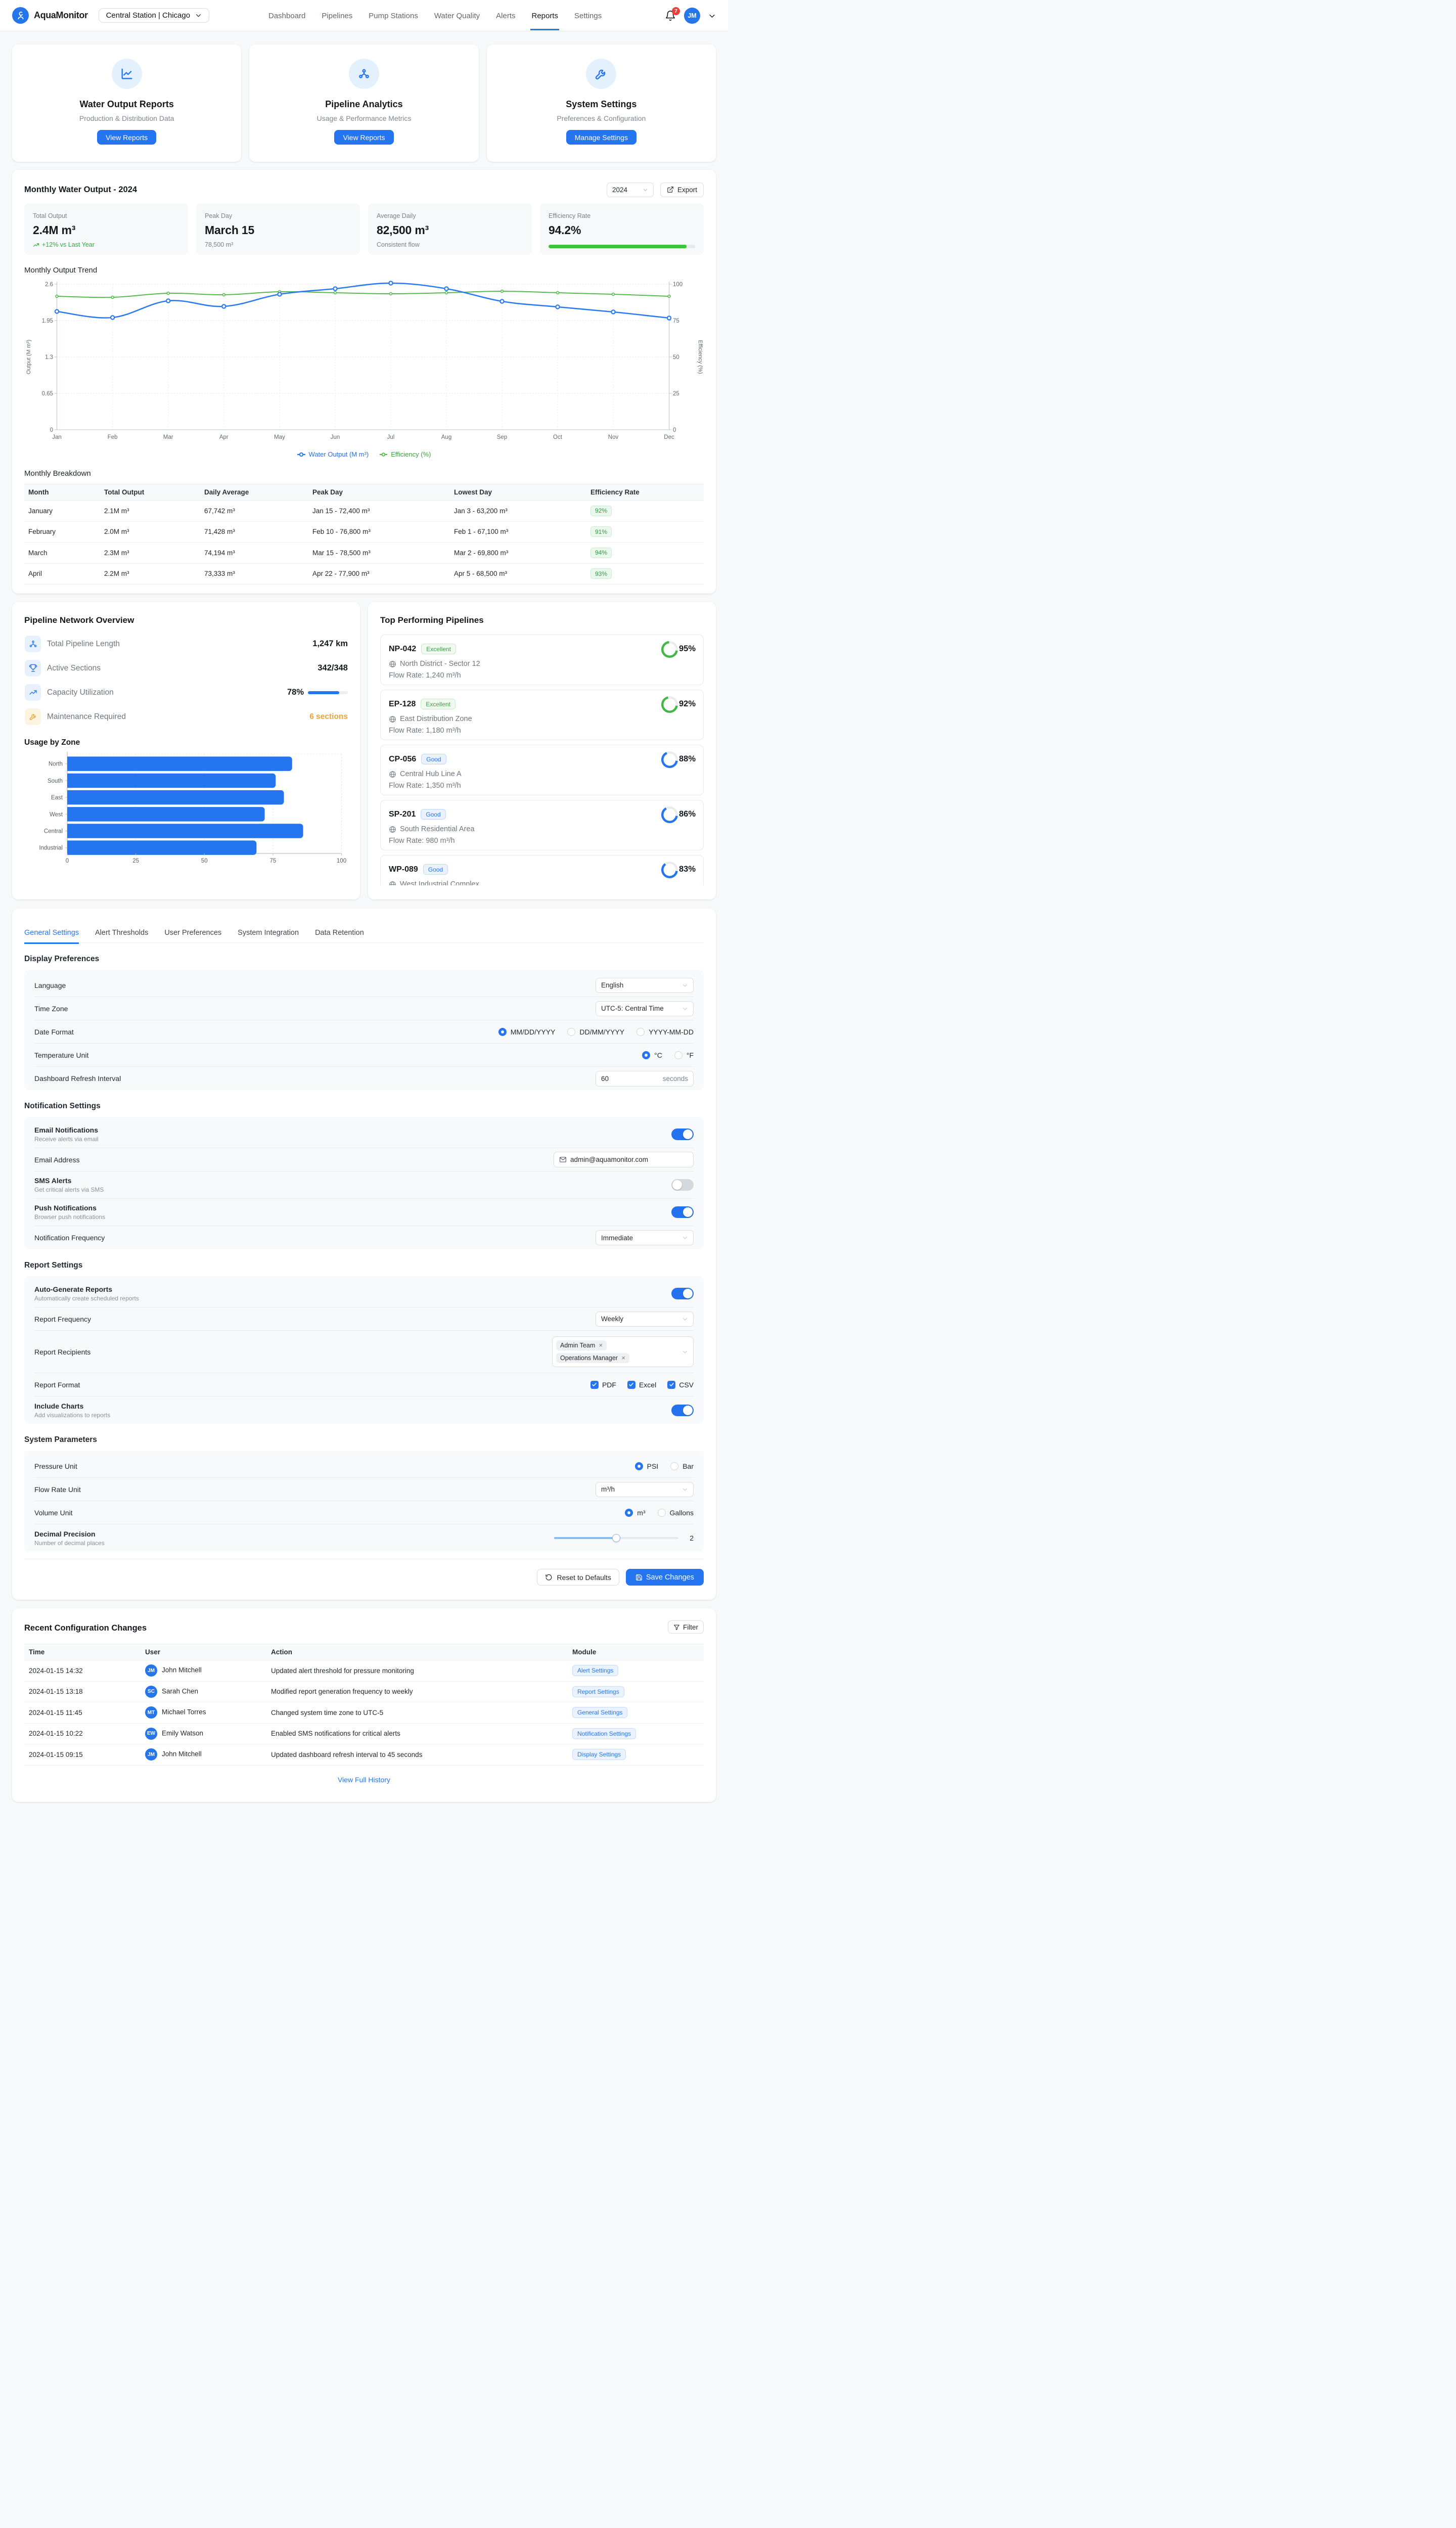 The image size is (1456, 2528). What do you see at coordinates (56, 815) in the screenshot?
I see `svg-text: West` at bounding box center [56, 815].